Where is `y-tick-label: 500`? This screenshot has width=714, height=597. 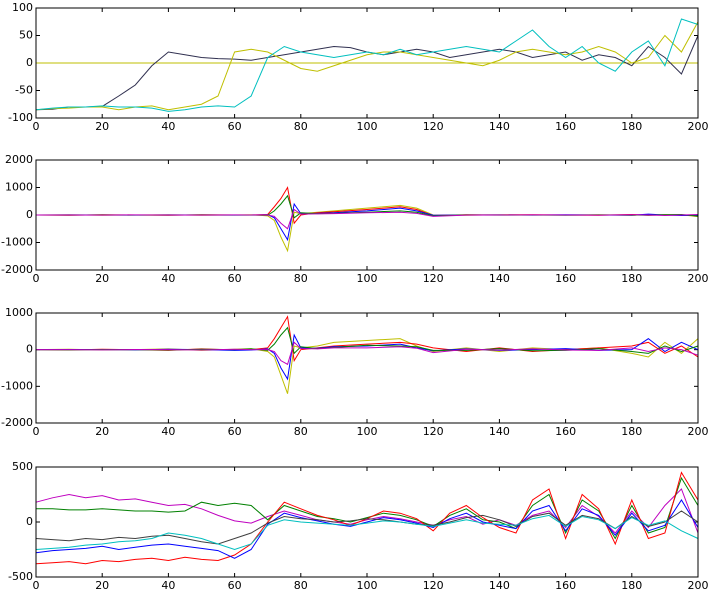
y-tick-label: 500 is located at coordinates (22, 466).